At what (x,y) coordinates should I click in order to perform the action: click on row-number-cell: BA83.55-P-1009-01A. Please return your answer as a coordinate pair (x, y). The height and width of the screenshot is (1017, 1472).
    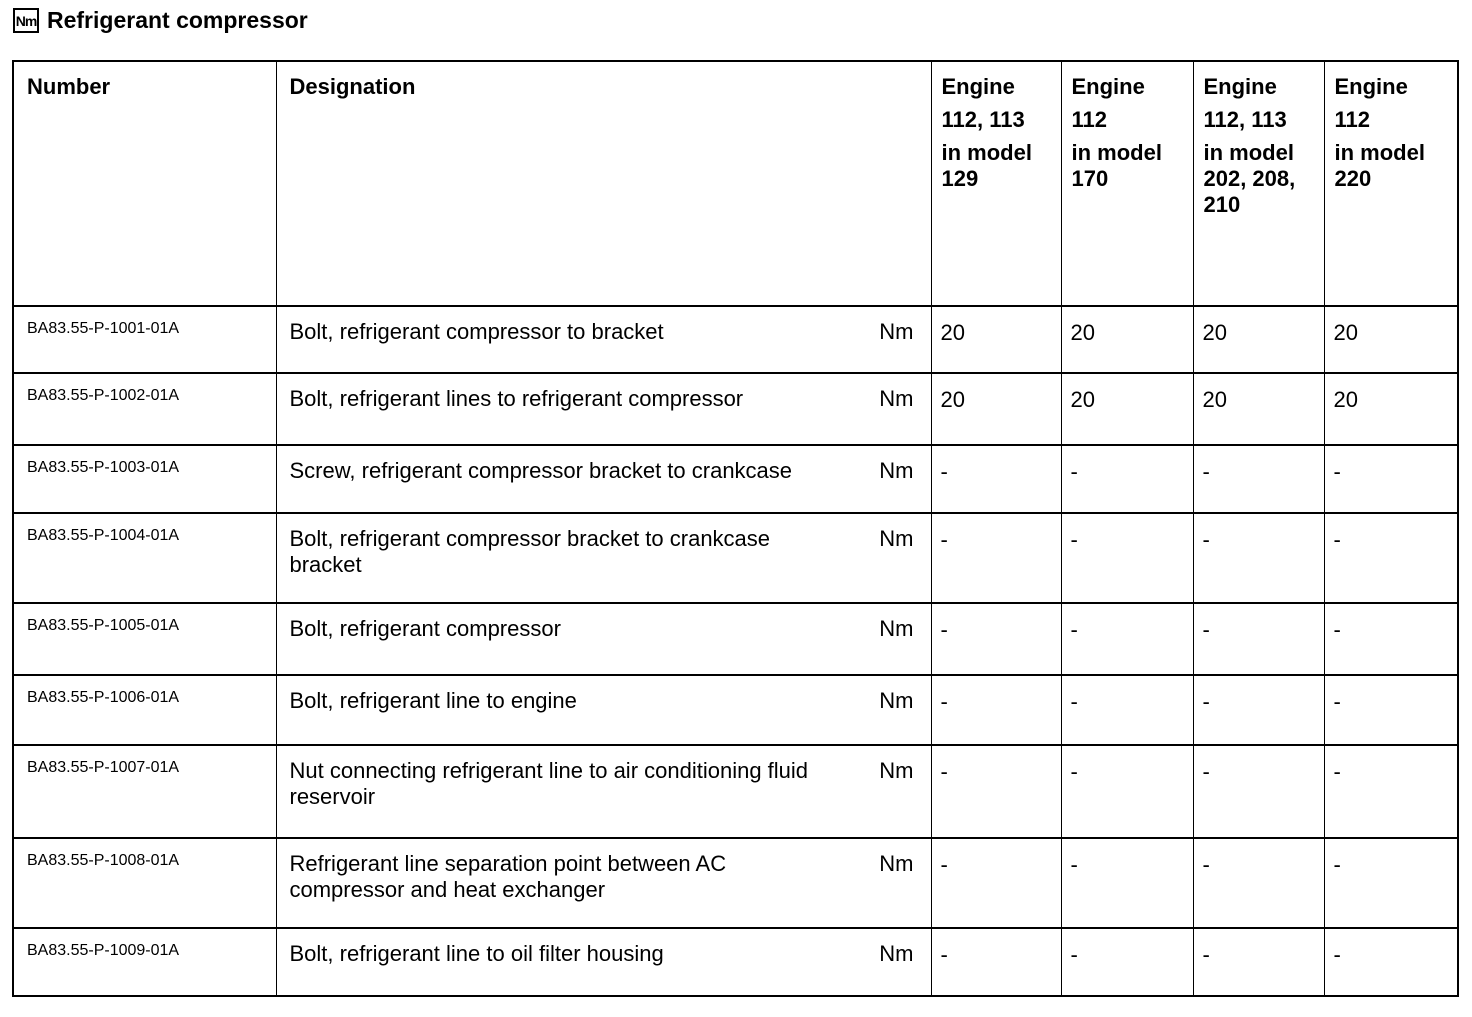
    Looking at the image, I should click on (144, 961).